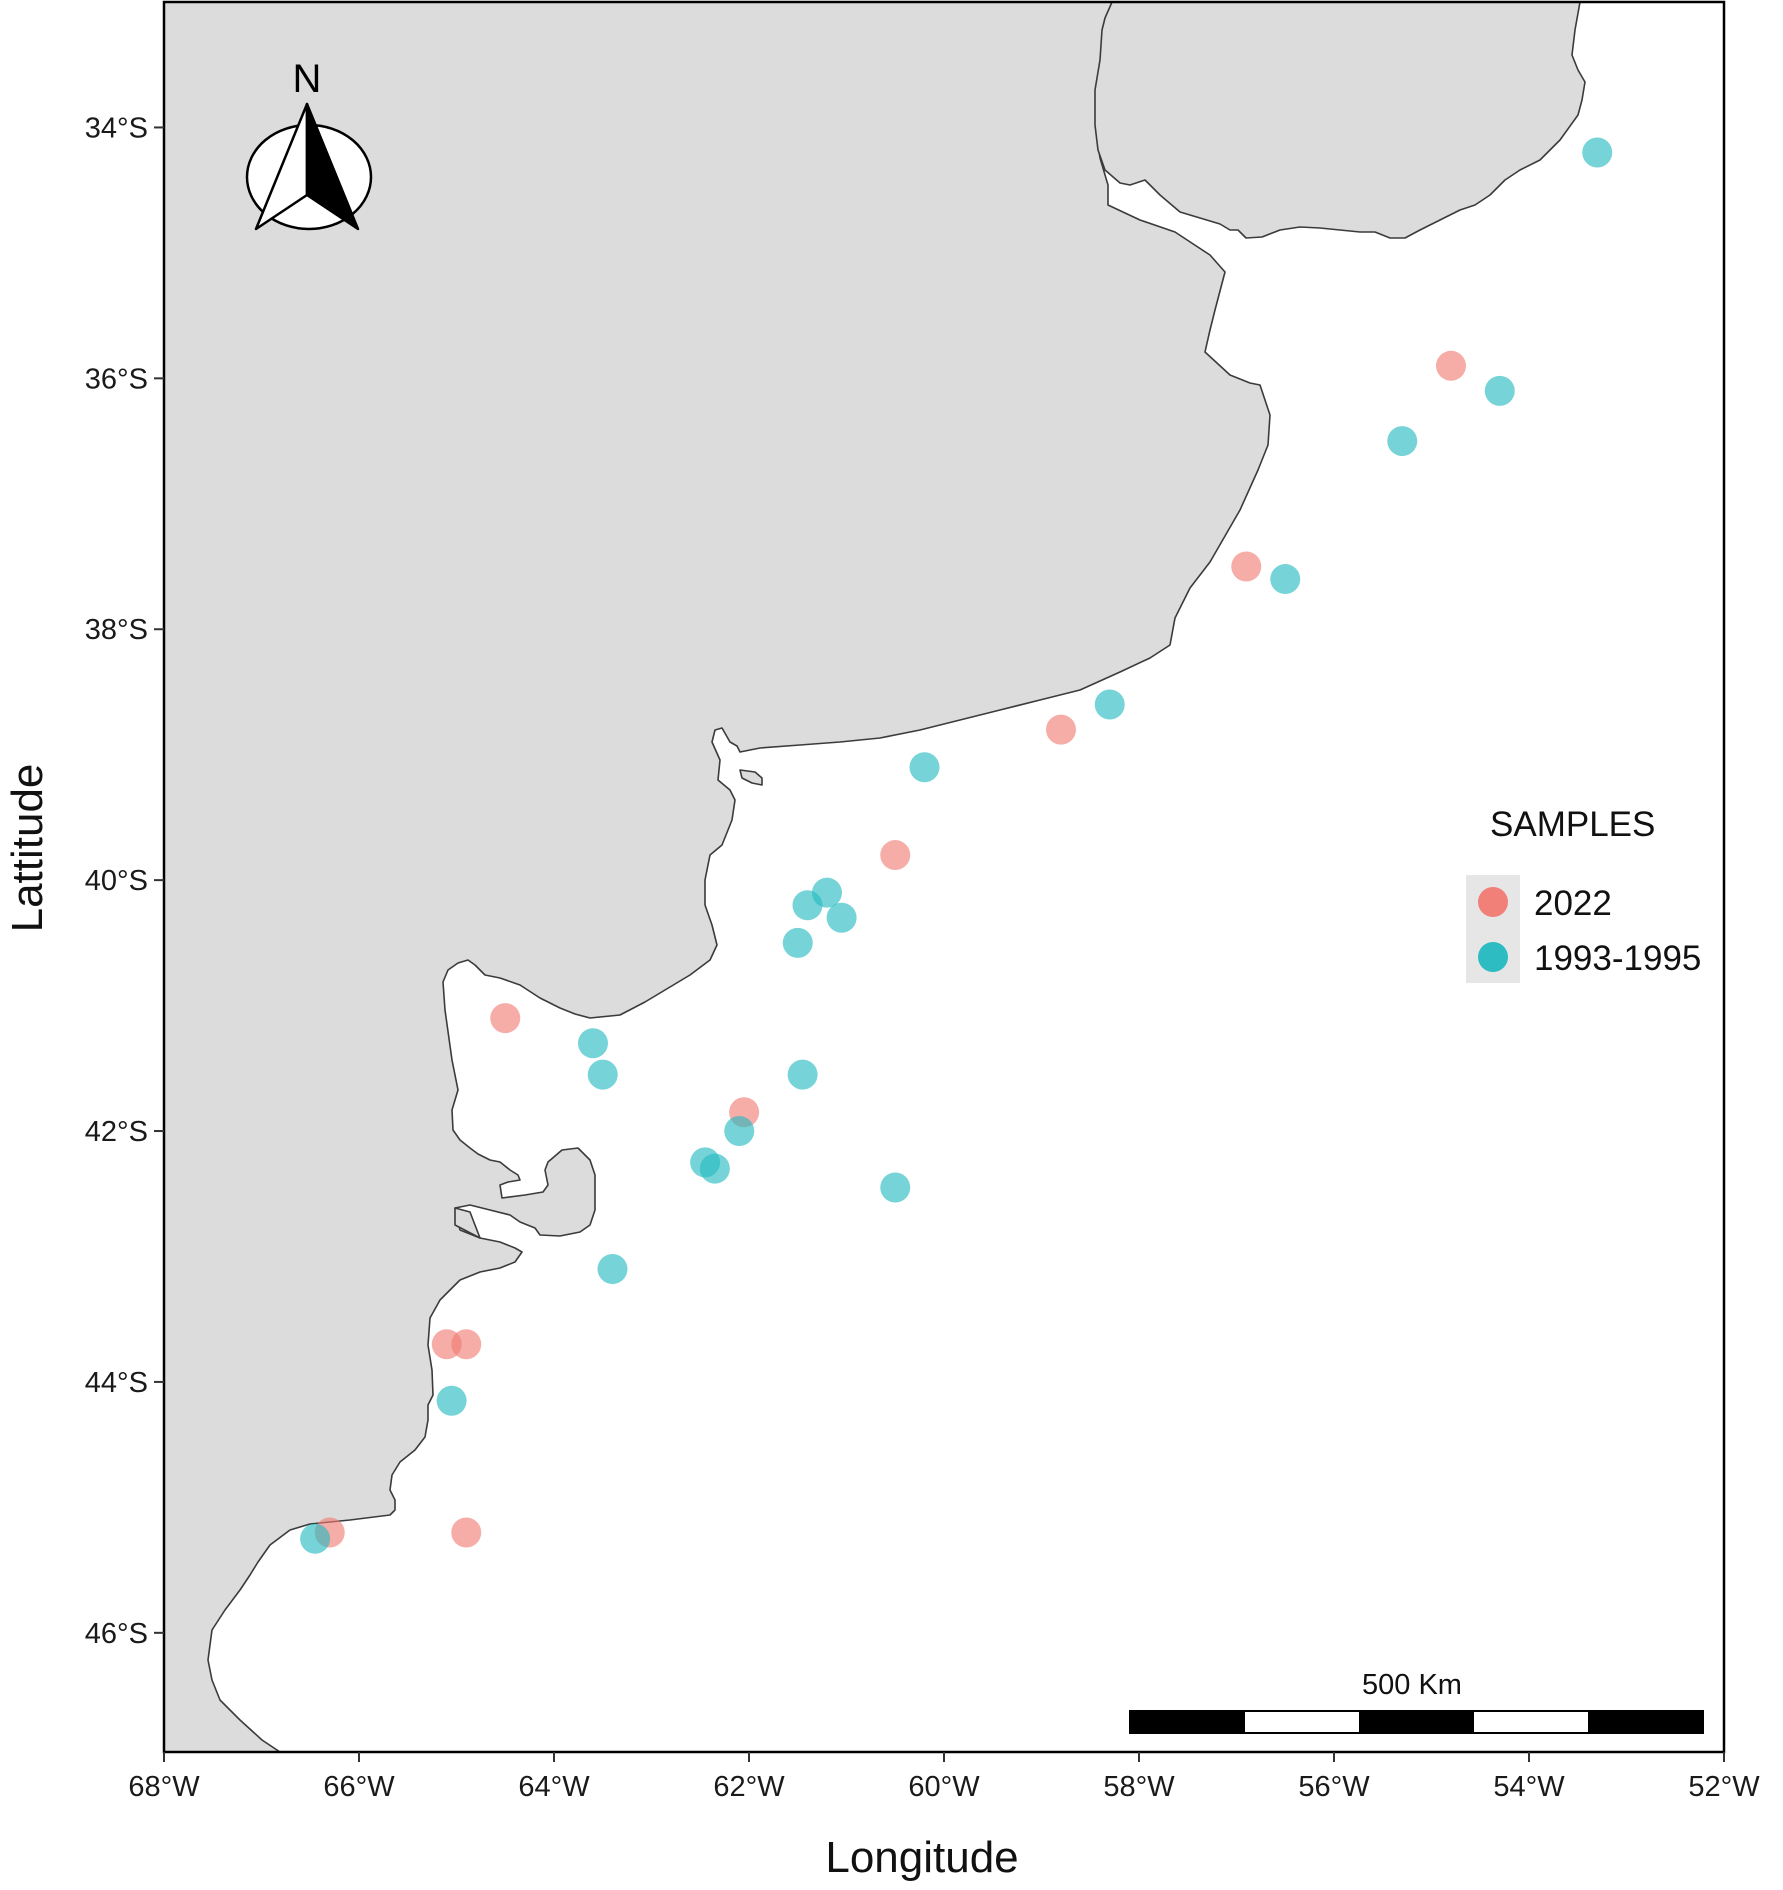  I want to click on valdes-peninsula, so click(467, 1223).